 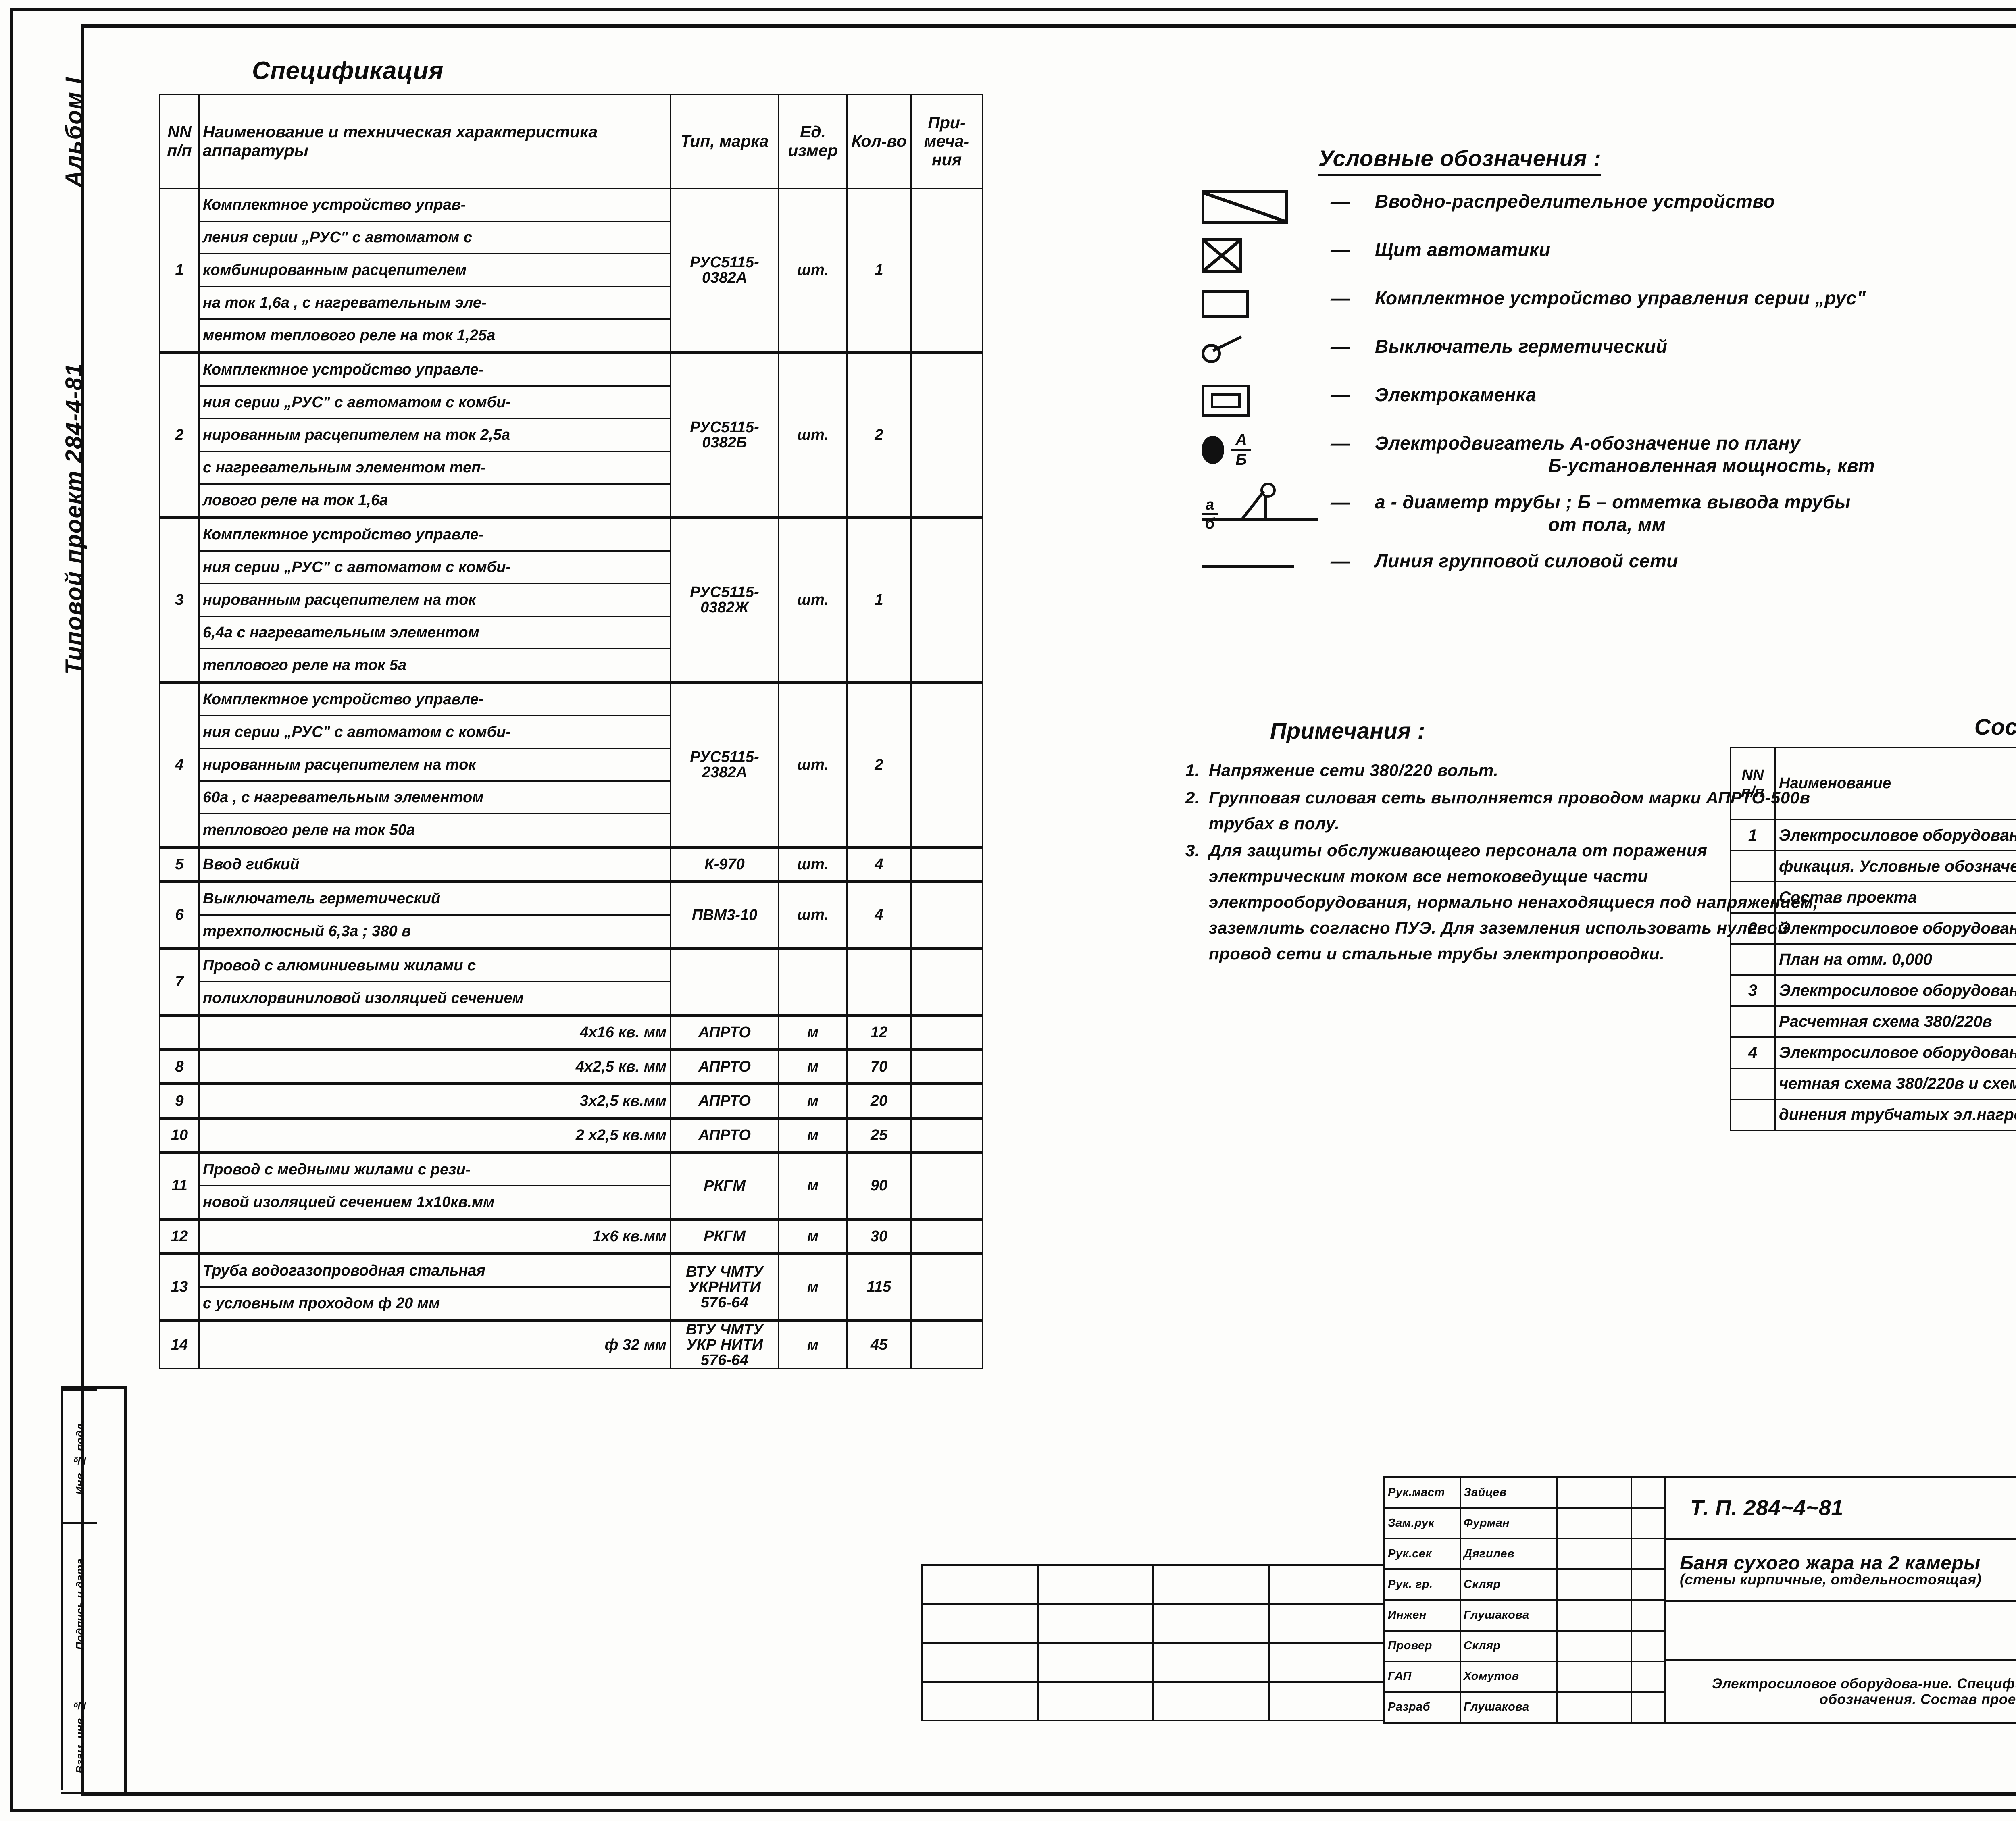 What do you see at coordinates (179, 1032) in the screenshot?
I see `spec-cell-no` at bounding box center [179, 1032].